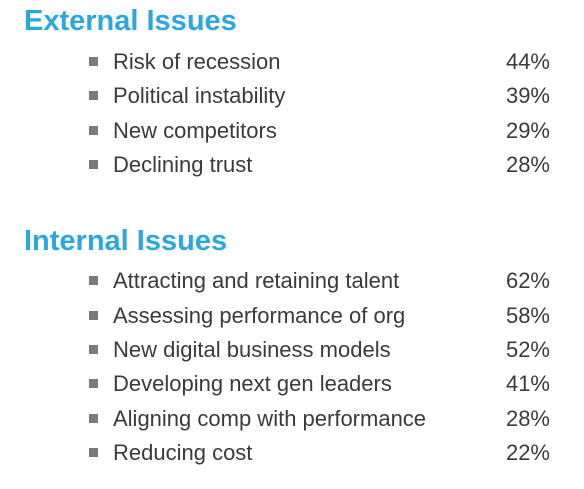  Describe the element at coordinates (292, 453) in the screenshot. I see `list-item: Reducing cost 22%` at that location.